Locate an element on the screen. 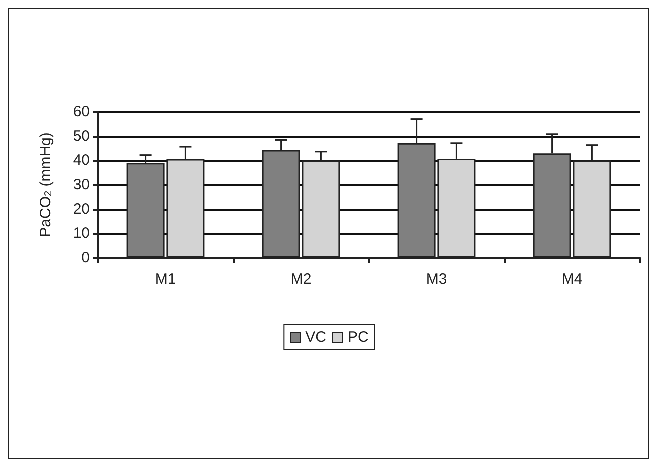 The height and width of the screenshot is (459, 657). y-tick-label: 20 is located at coordinates (81, 209).